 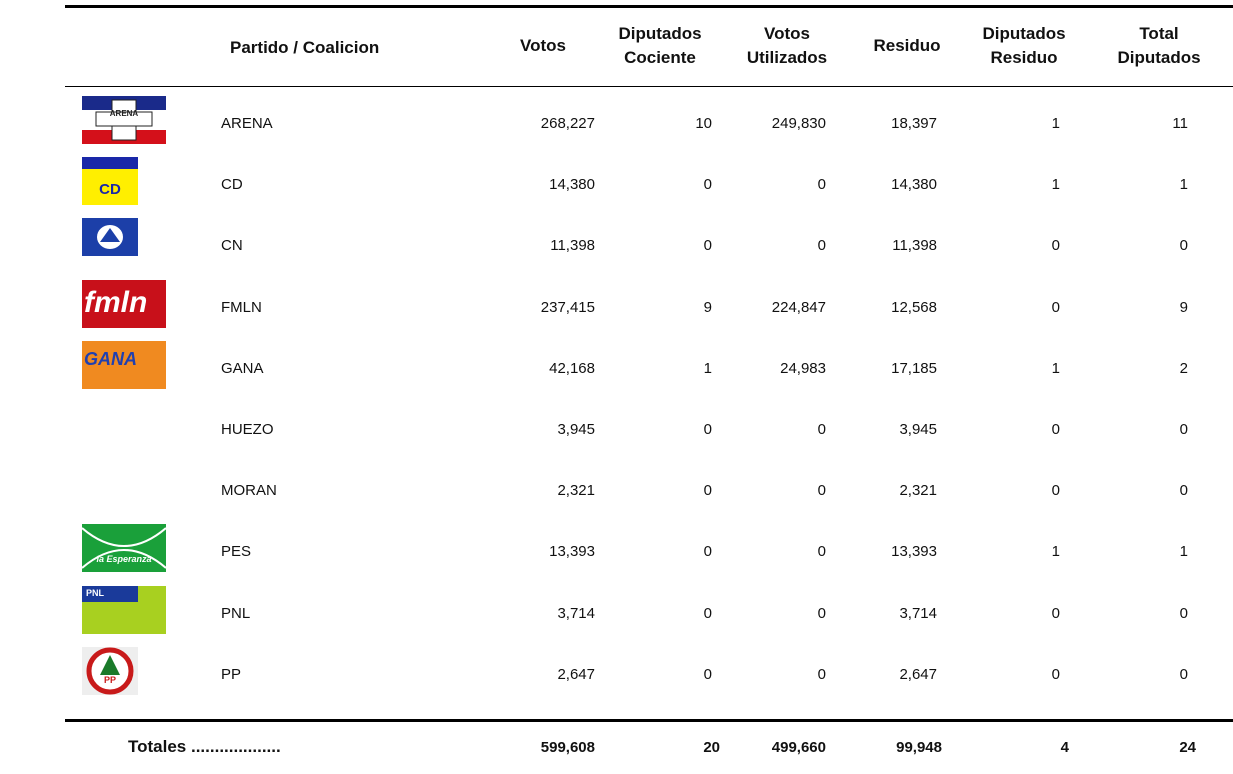 I want to click on column-header: Diputados Residuo, so click(x=1024, y=45).